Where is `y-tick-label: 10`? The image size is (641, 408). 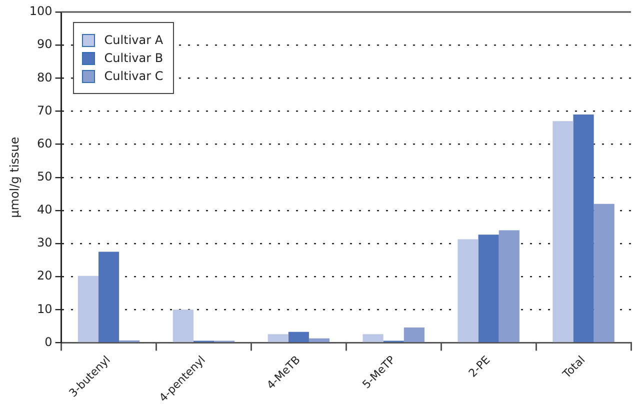 y-tick-label: 10 is located at coordinates (44, 309).